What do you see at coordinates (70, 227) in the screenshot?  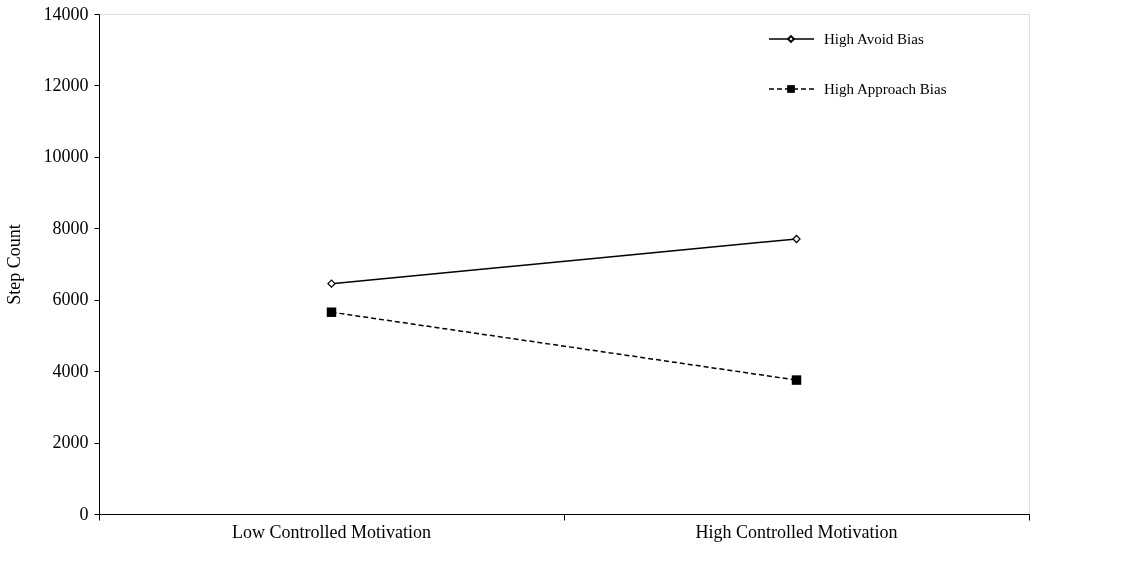 I see `y-tick-label: 8000` at bounding box center [70, 227].